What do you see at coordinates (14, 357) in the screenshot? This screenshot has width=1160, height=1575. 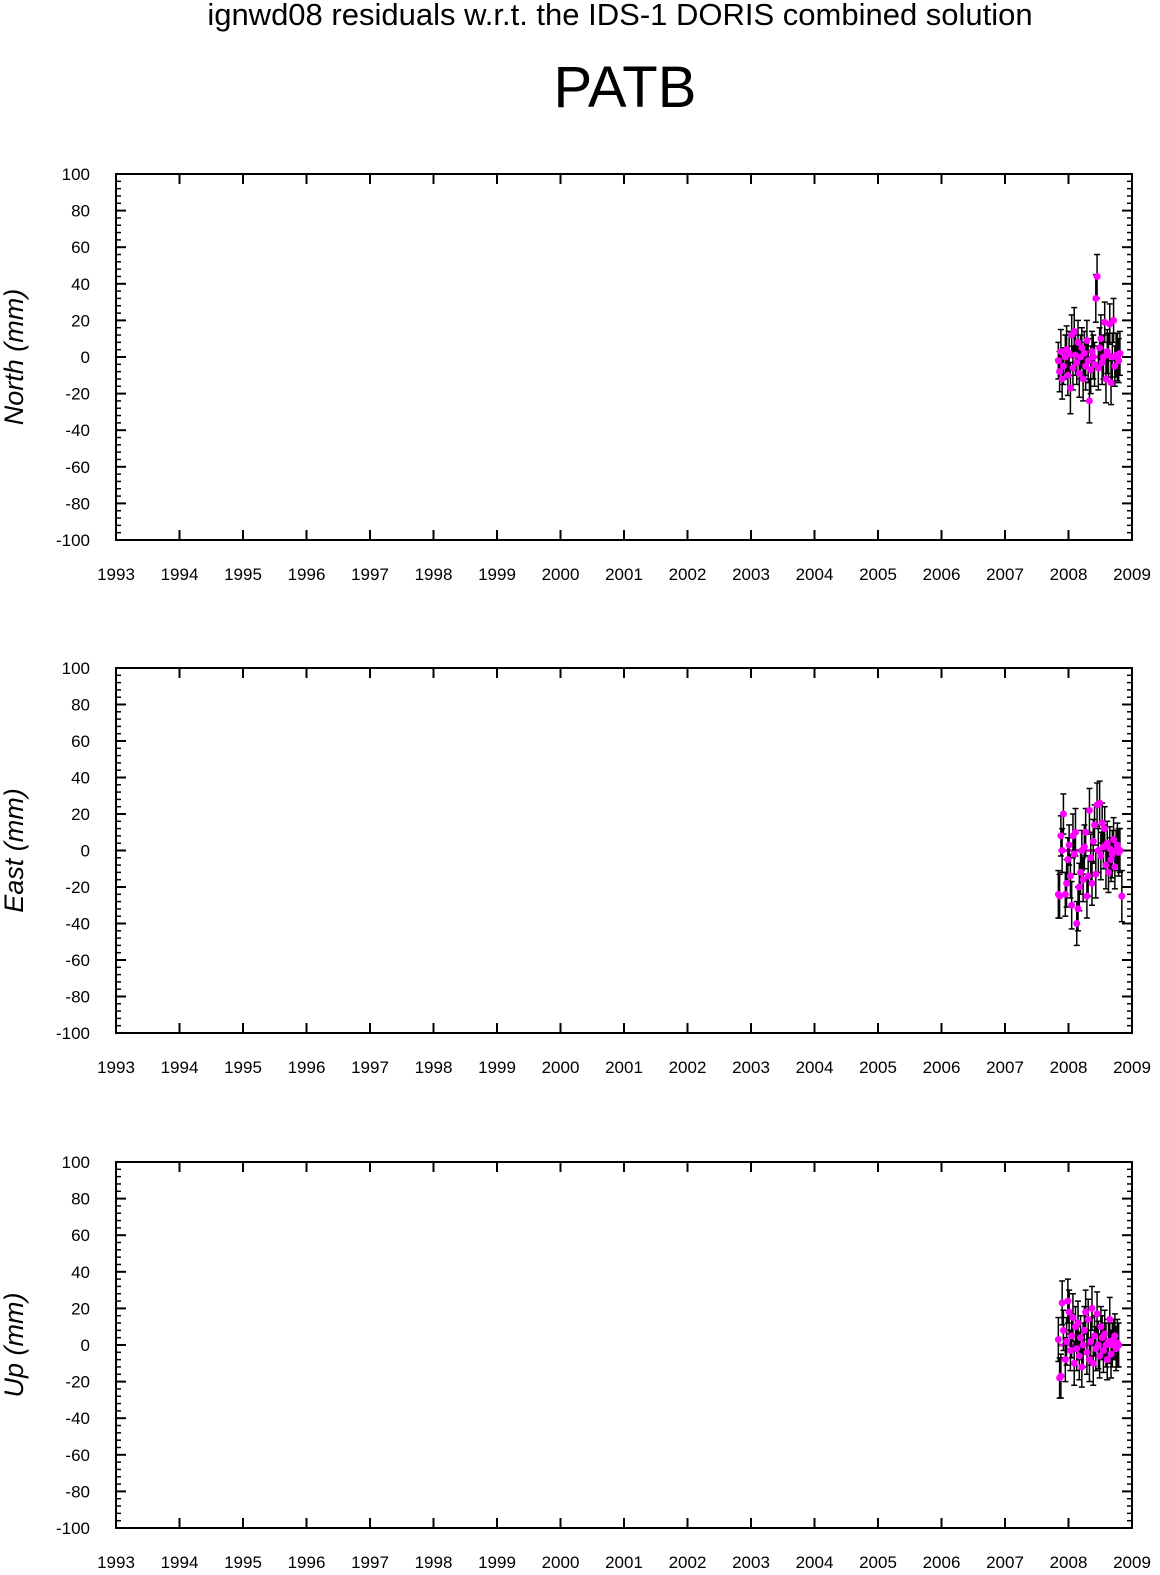 I see `y-axis-title: North (mm)` at bounding box center [14, 357].